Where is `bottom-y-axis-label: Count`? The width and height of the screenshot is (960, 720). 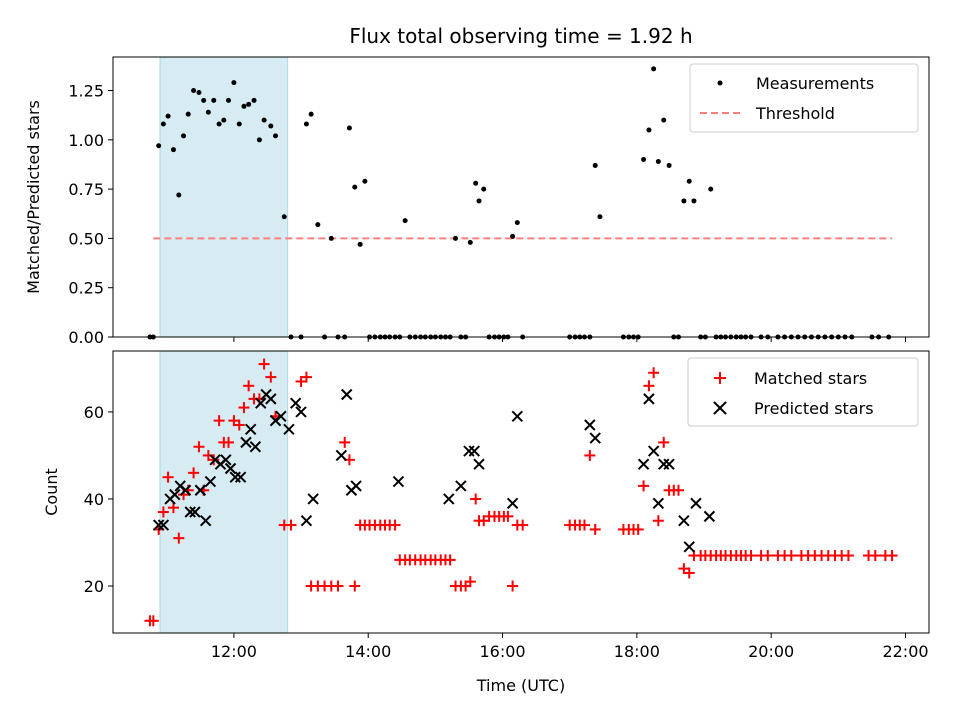
bottom-y-axis-label: Count is located at coordinates (51, 492).